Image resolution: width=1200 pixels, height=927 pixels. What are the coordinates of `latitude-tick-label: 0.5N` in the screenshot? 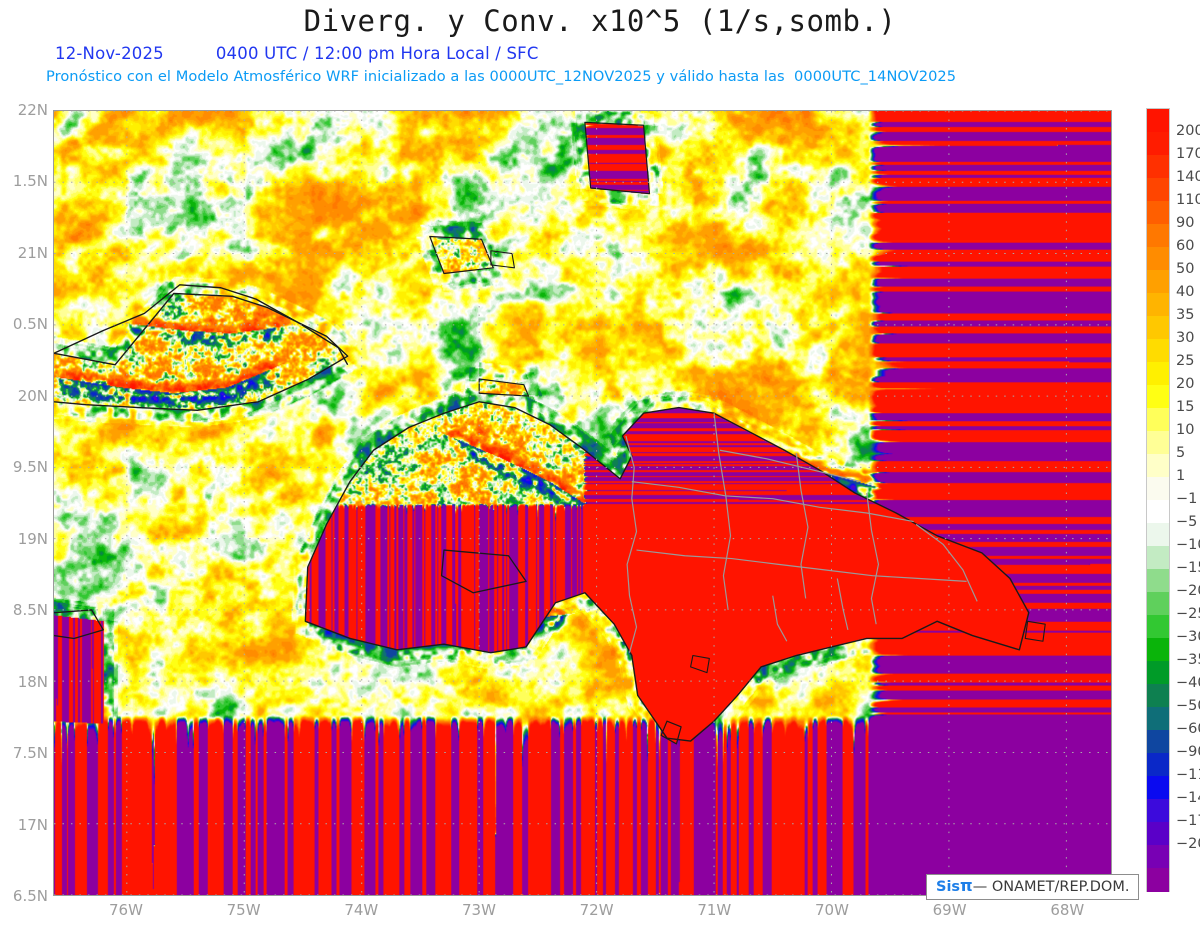 It's located at (30, 324).